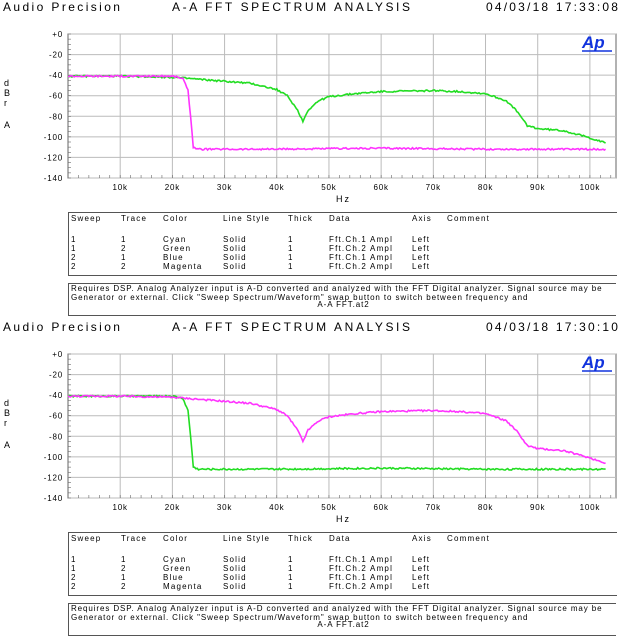  Describe the element at coordinates (380, 187) in the screenshot. I see `x-tick-label: 60k` at that location.